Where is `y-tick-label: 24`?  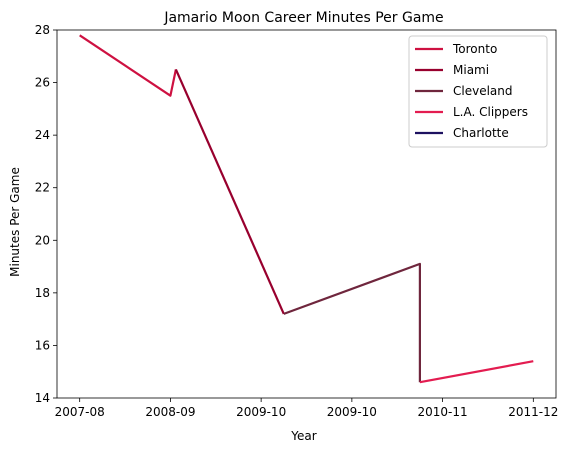 y-tick-label: 24 is located at coordinates (42, 135).